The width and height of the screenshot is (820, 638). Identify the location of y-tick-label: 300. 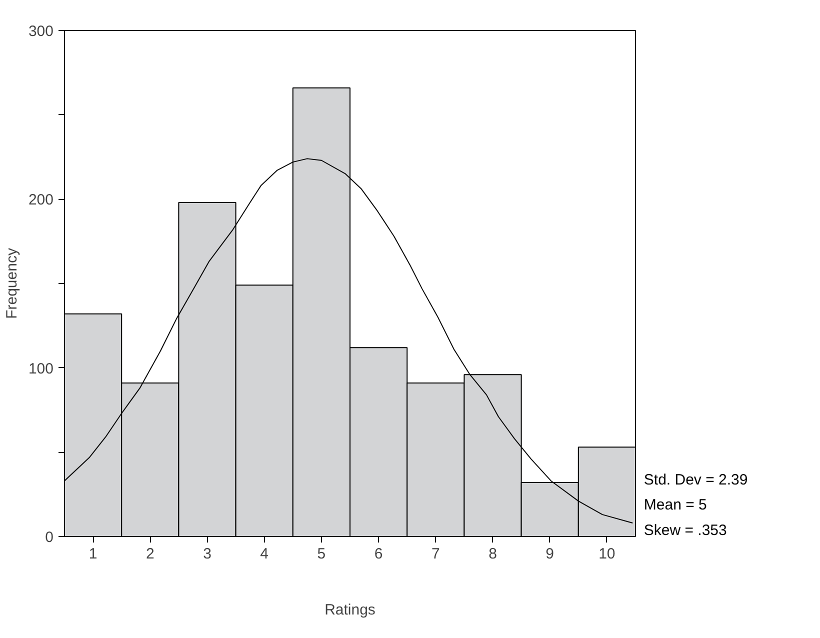
(41, 31).